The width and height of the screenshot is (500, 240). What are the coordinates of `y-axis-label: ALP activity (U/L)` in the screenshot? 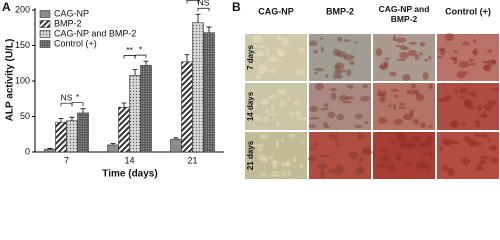 It's located at (10, 80).